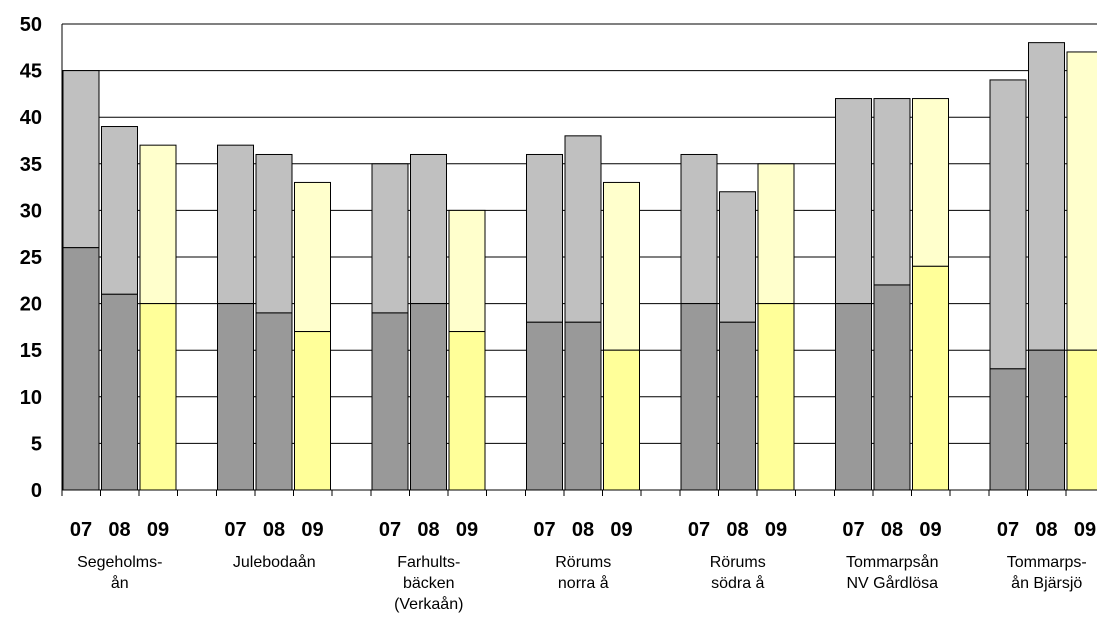 This screenshot has height=623, width=1097. I want to click on y-tick-label: 0, so click(36, 491).